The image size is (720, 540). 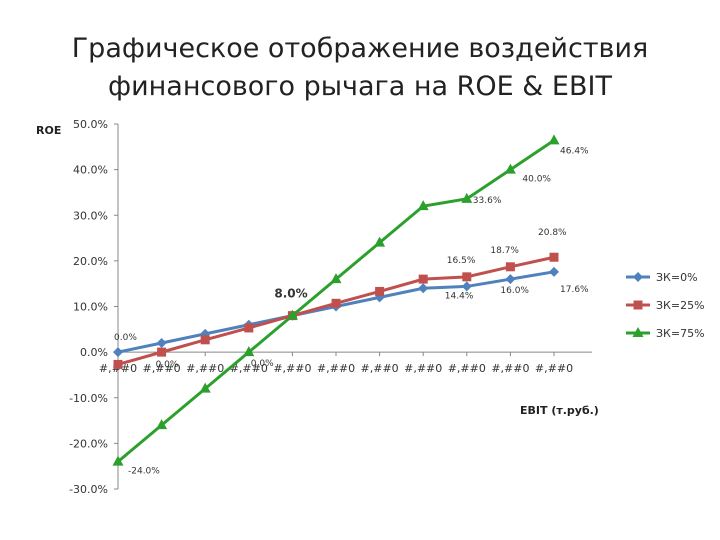 I want to click on data-label: 16.5%, so click(x=461, y=261).